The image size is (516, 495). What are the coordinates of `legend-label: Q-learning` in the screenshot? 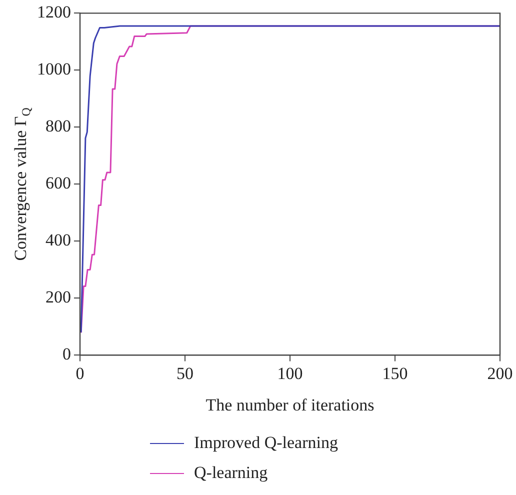 It's located at (231, 473).